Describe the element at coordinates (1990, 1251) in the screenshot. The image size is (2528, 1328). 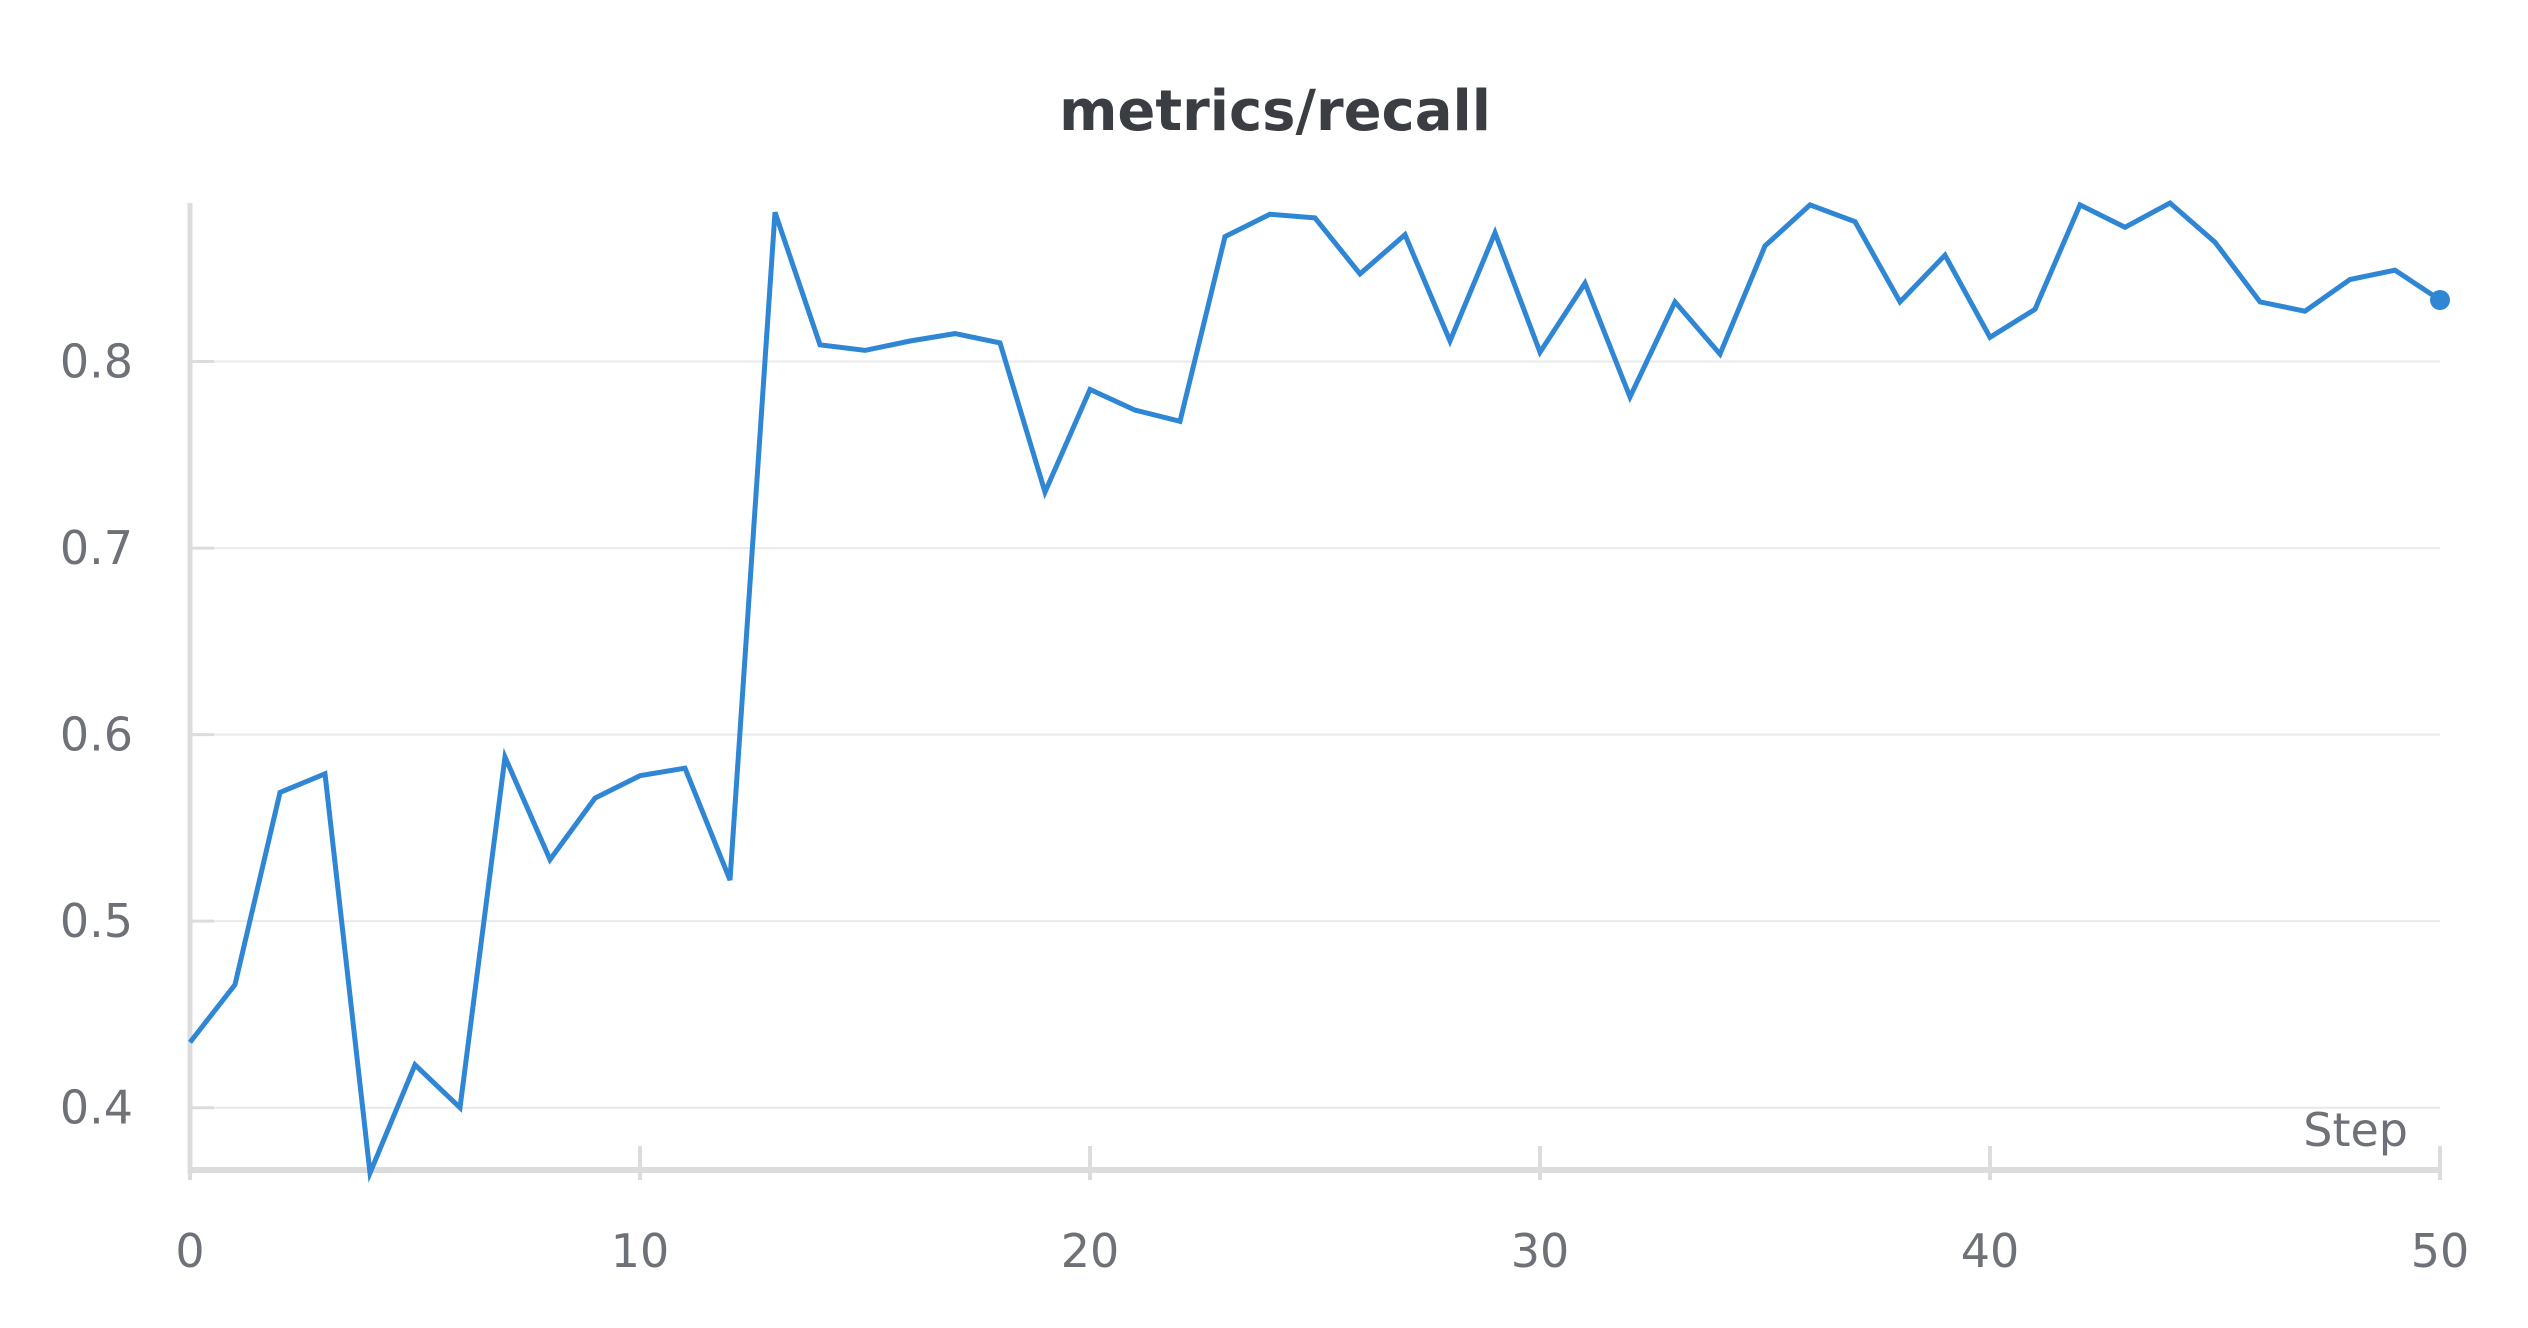
I see `x-tick-label: 40` at that location.